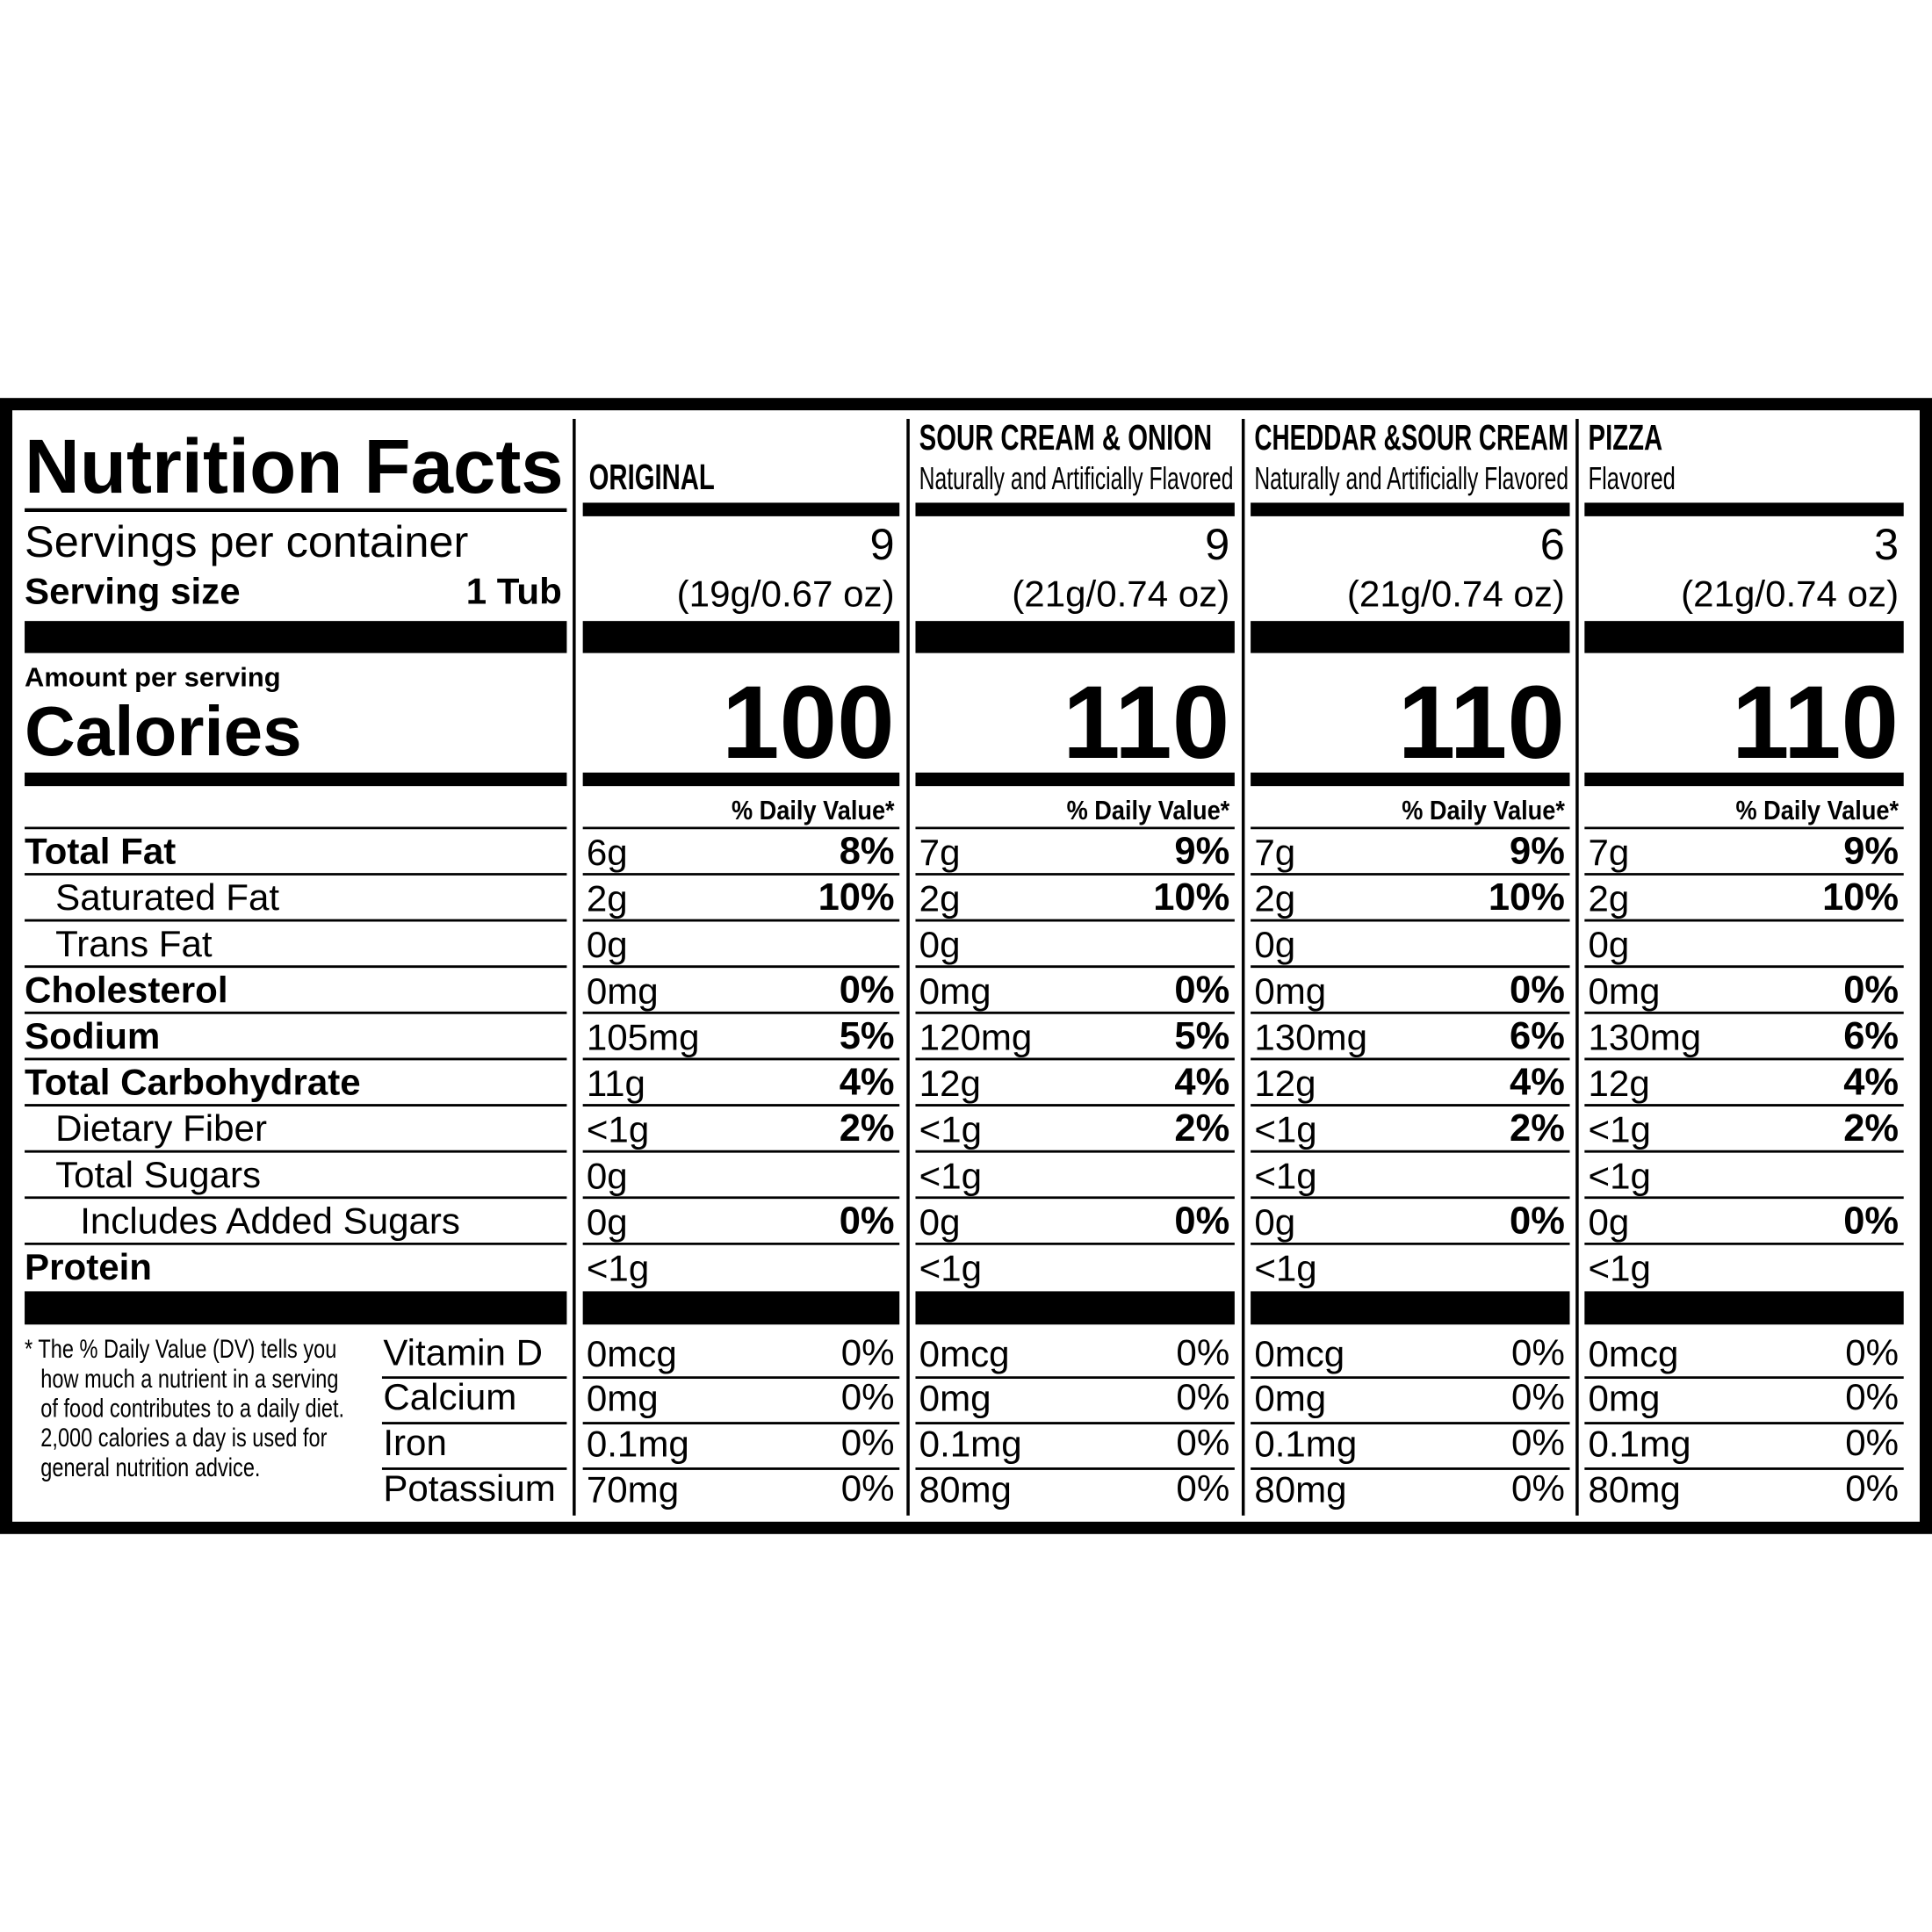 This screenshot has height=1932, width=1932. What do you see at coordinates (193, 1082) in the screenshot?
I see `nutrient-name: Total Carbohydrate` at bounding box center [193, 1082].